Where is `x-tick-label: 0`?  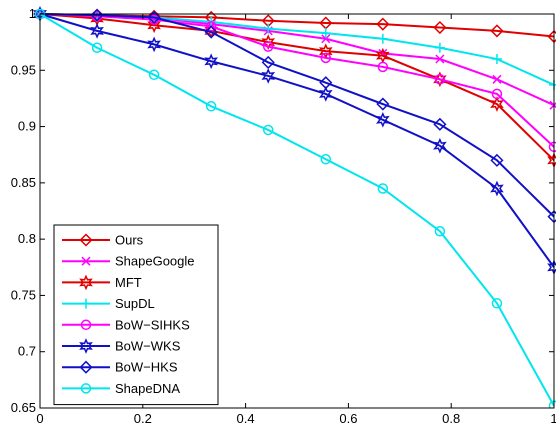 x-tick-label: 0 is located at coordinates (39, 418).